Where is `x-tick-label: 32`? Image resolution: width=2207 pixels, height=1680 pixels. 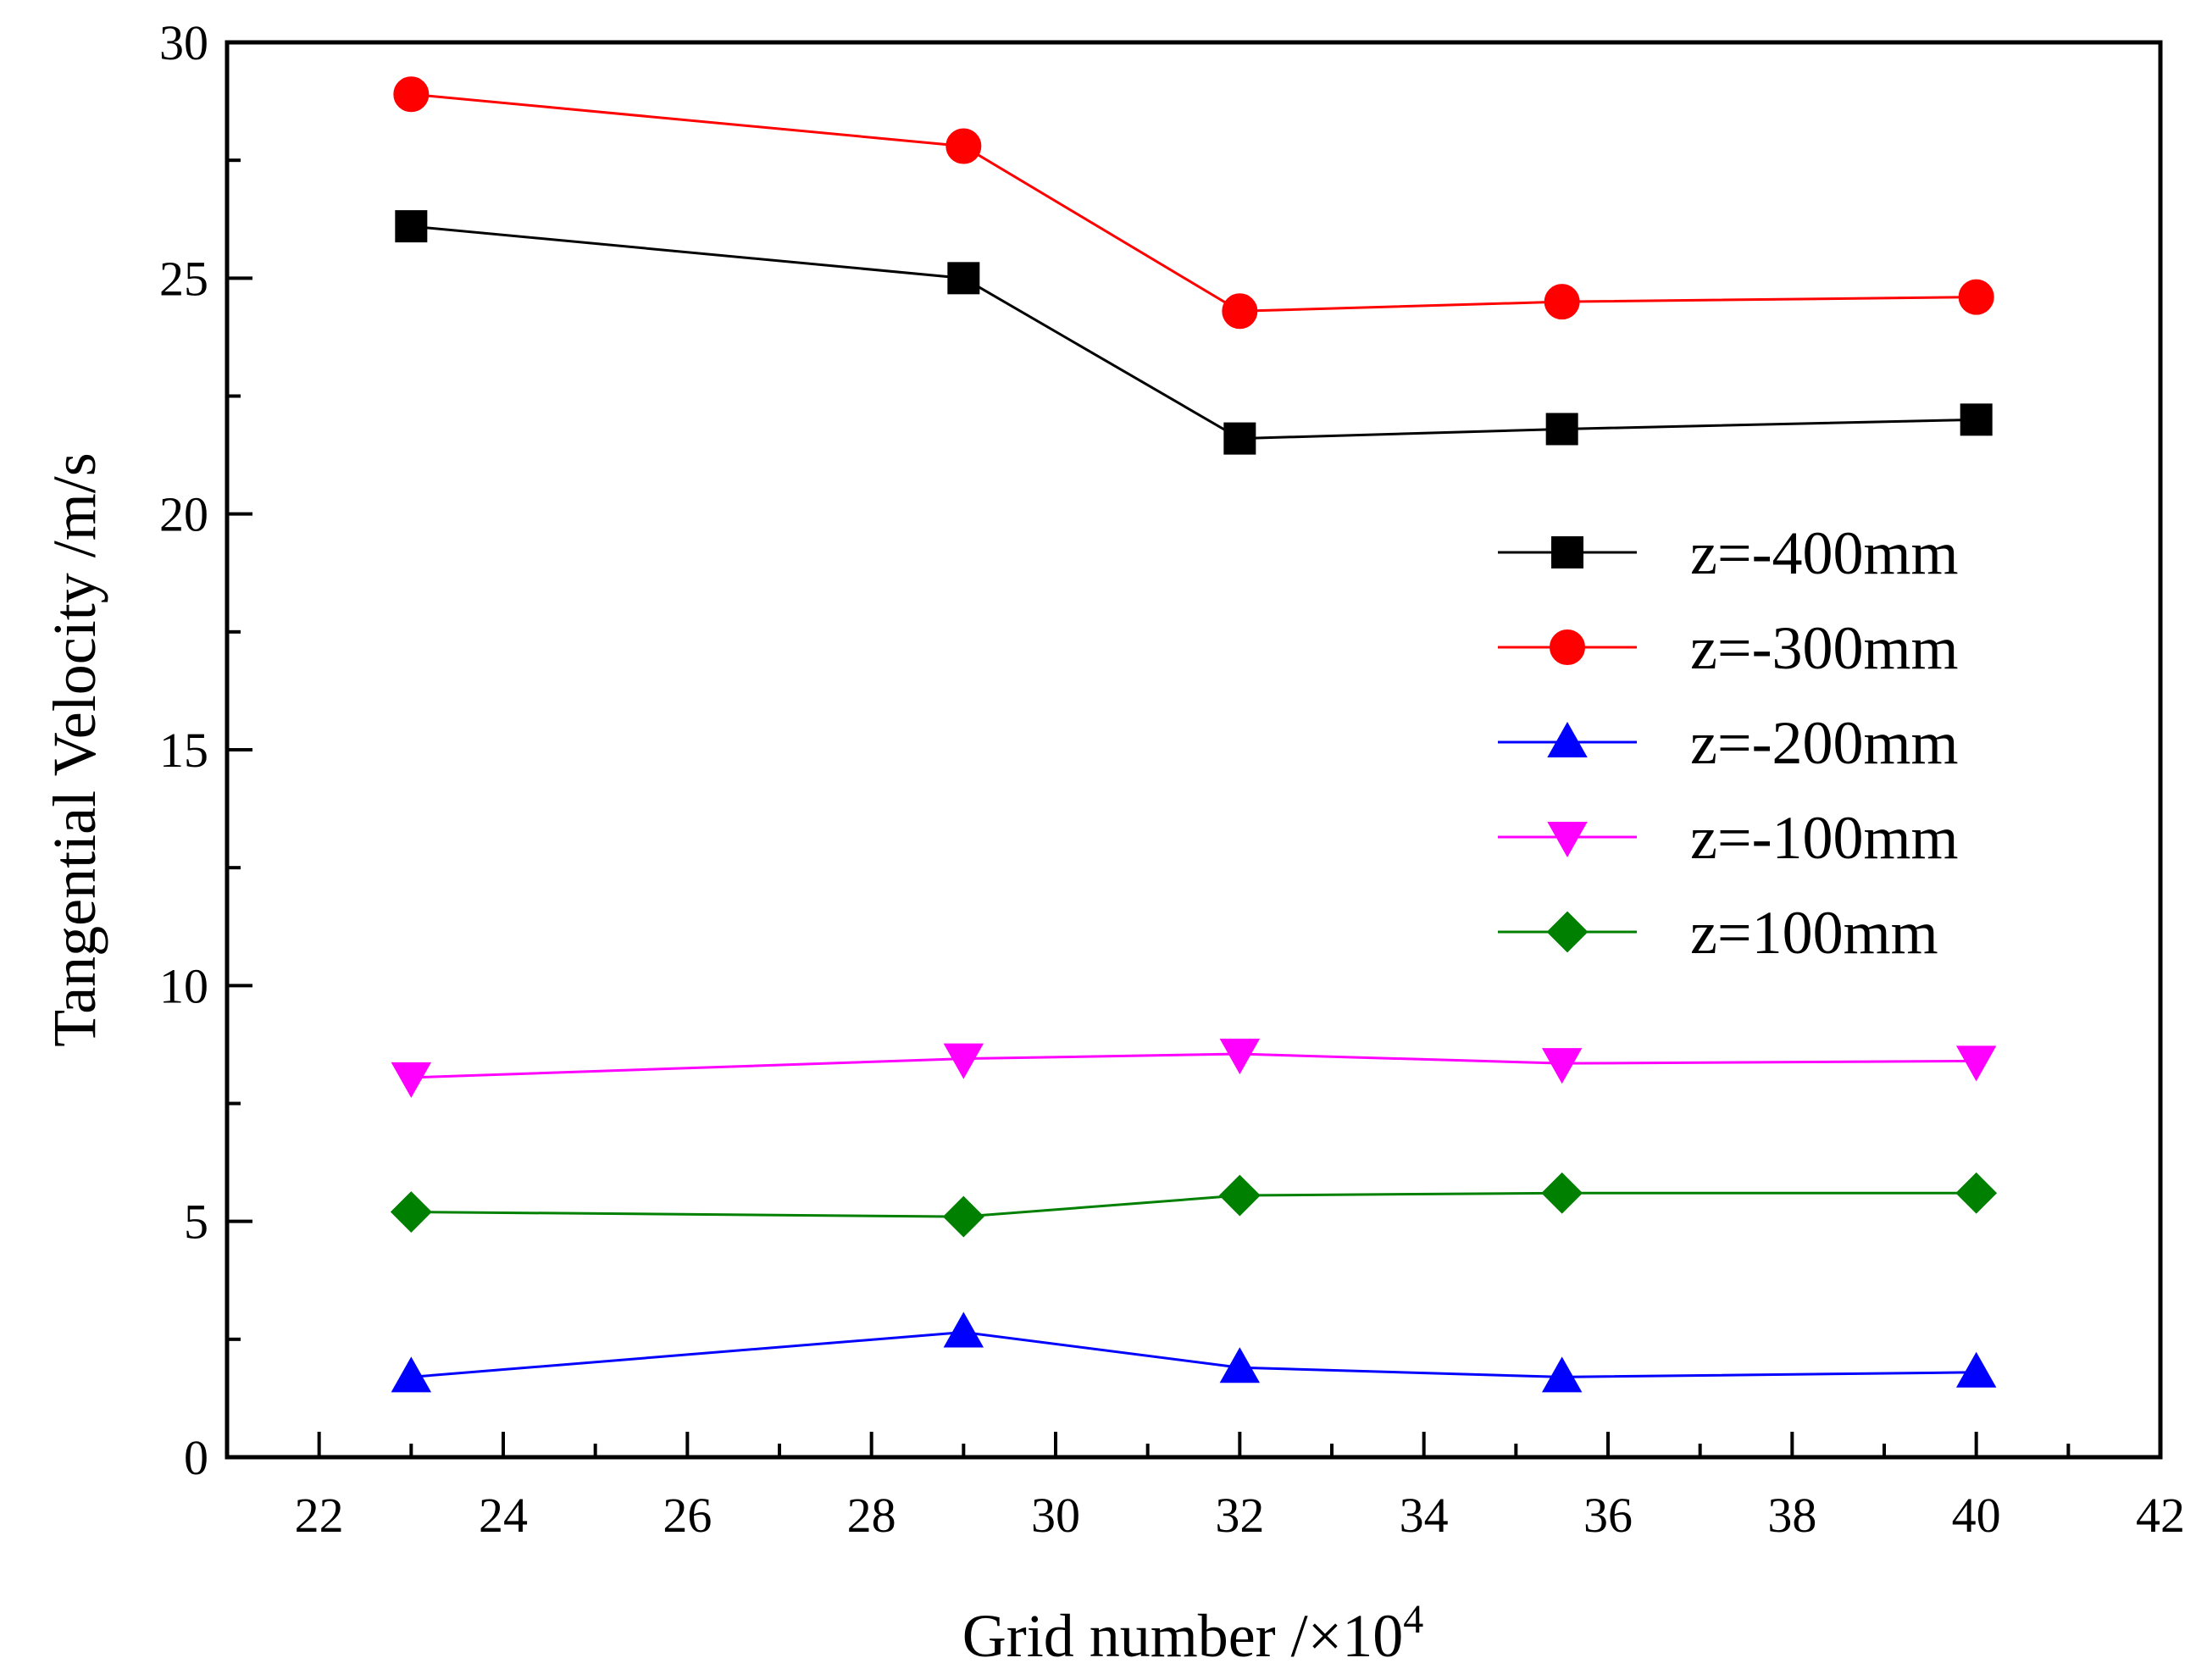
x-tick-label: 32 is located at coordinates (1239, 1515).